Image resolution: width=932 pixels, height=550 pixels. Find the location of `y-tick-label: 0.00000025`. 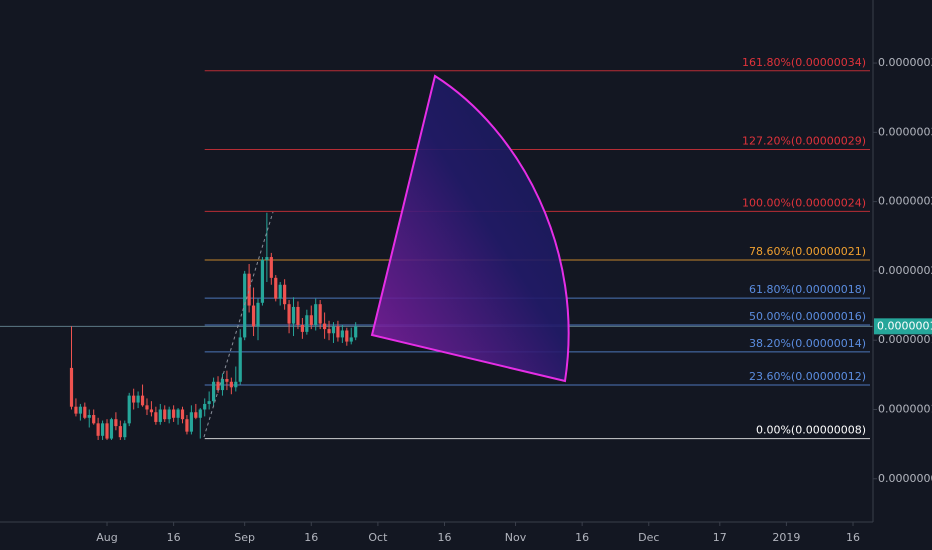

y-tick-label: 0.00000025 is located at coordinates (905, 201).